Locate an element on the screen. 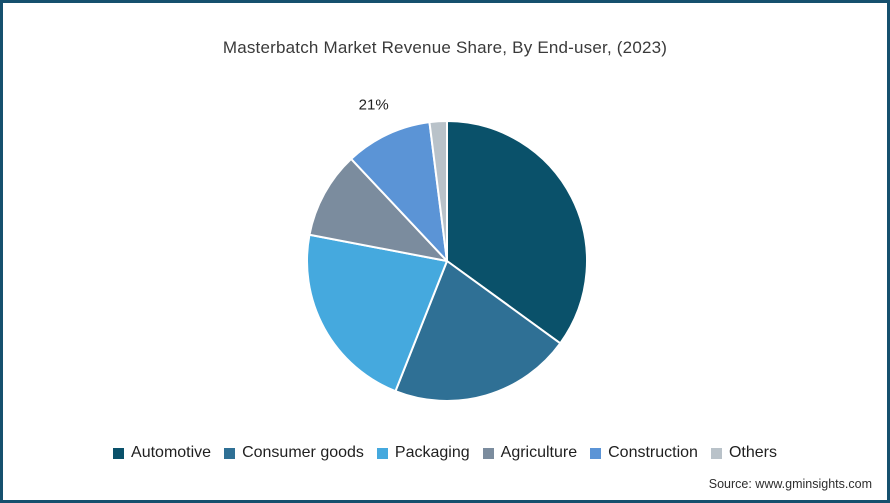  legend-item-construction: Construction is located at coordinates (644, 453).